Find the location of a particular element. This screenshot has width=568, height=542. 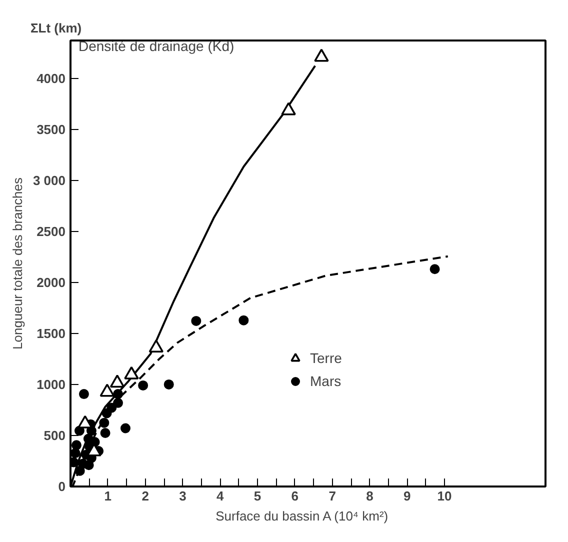

x-tick-label: 10 is located at coordinates (444, 496).